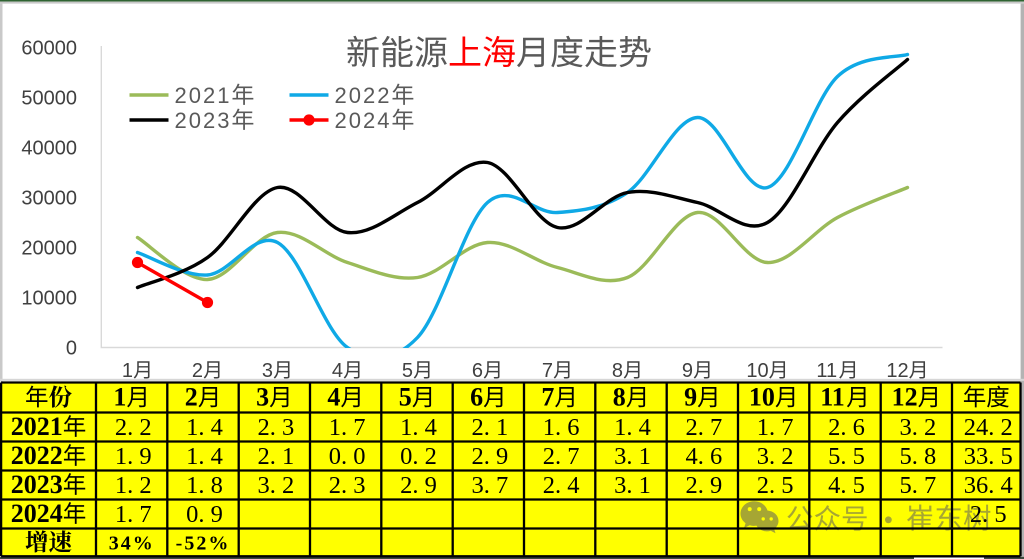  What do you see at coordinates (203, 543) in the screenshot?
I see `svg-text: -52%` at bounding box center [203, 543].